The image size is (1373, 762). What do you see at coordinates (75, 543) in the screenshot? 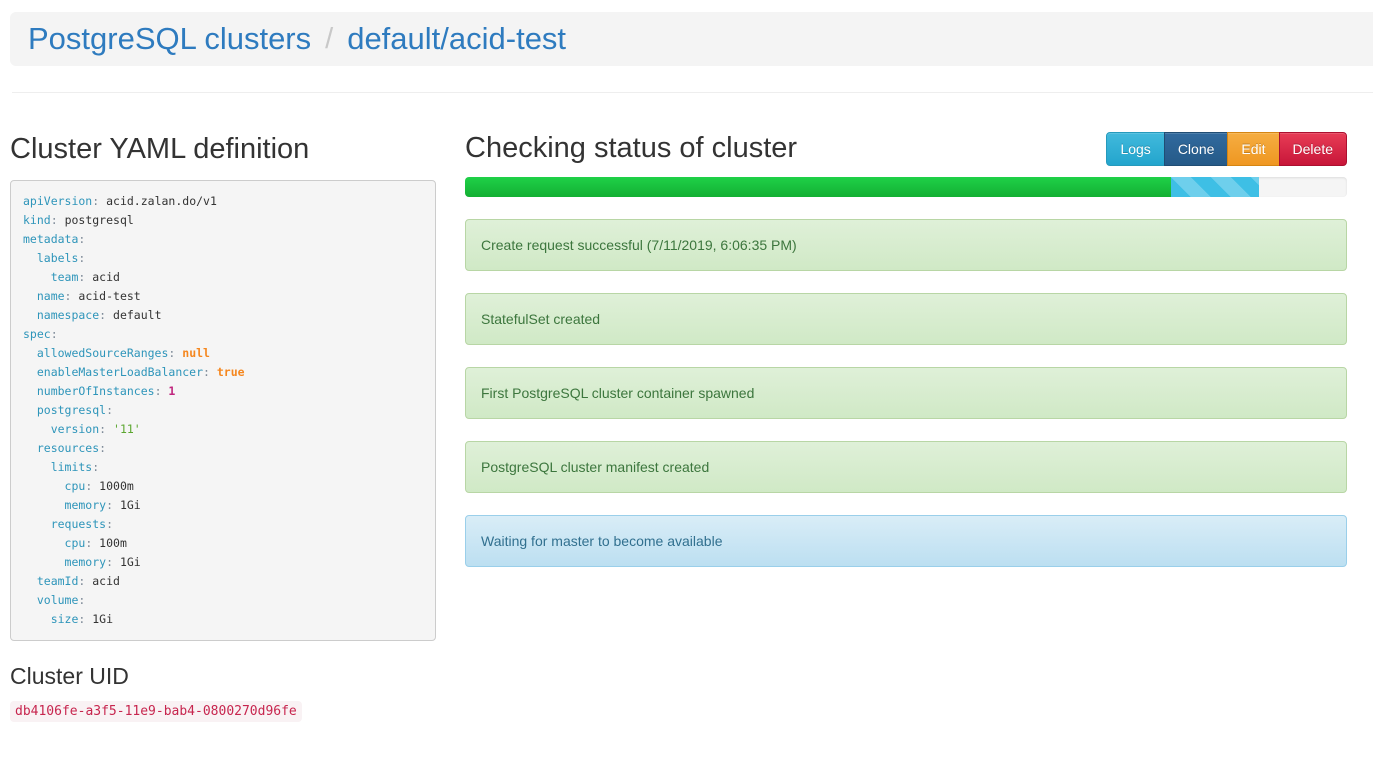
I see `yaml-line: cpu: 100m` at bounding box center [75, 543].